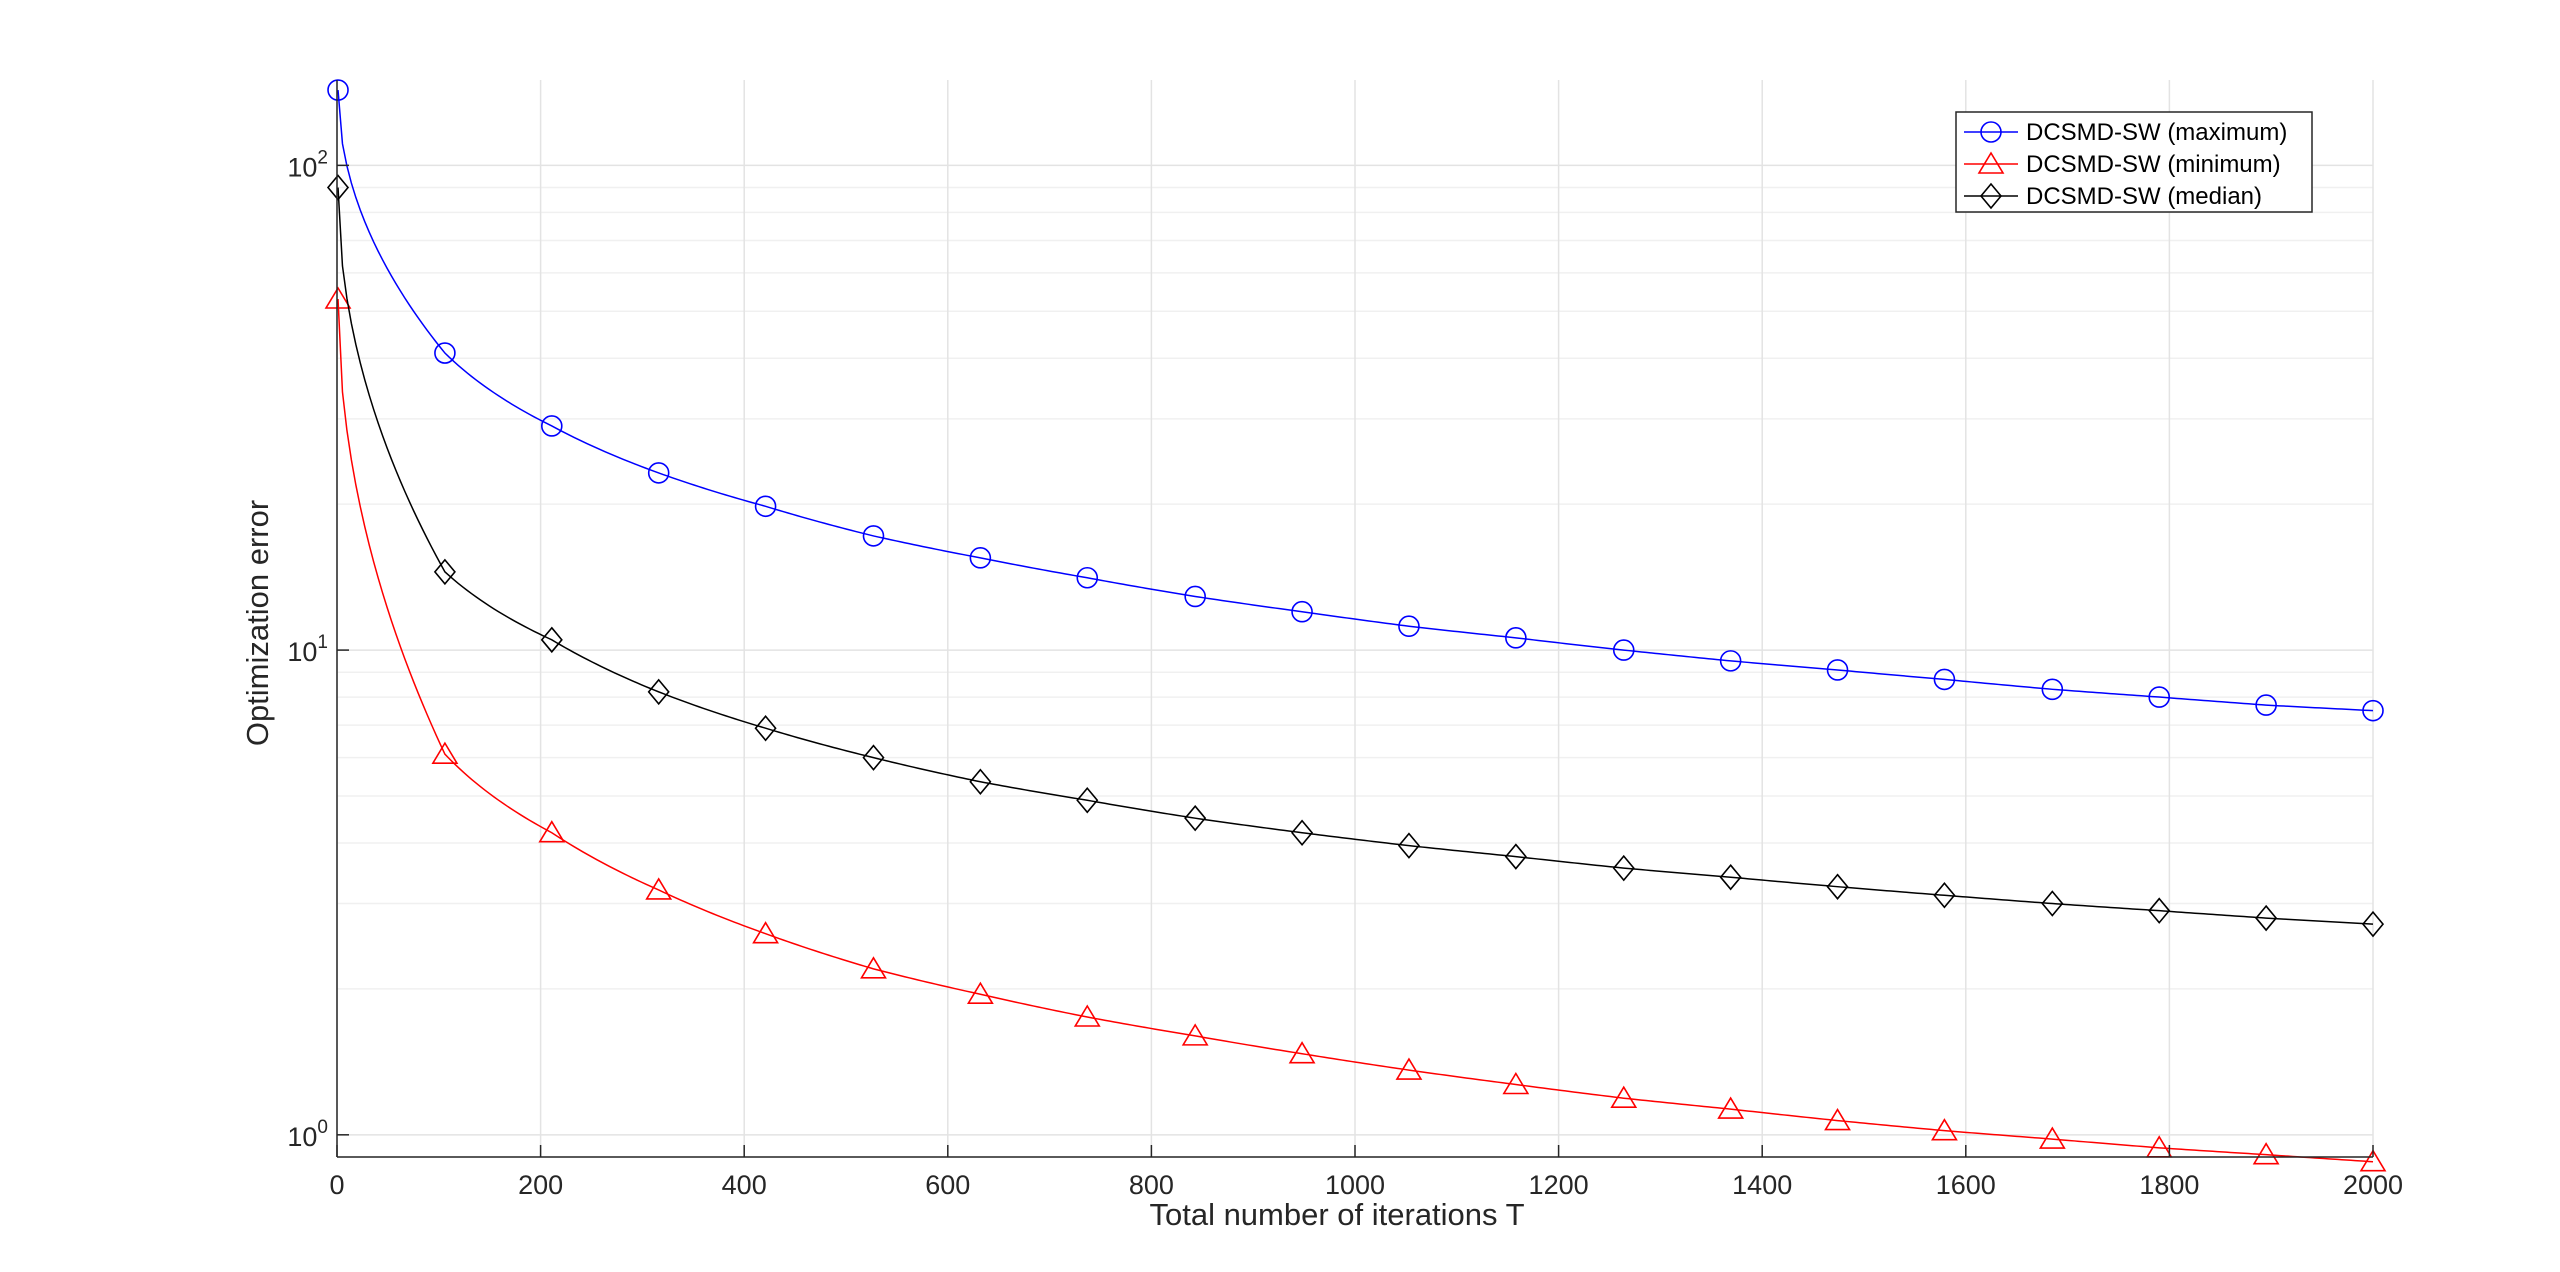  What do you see at coordinates (1559, 1185) in the screenshot?
I see `x-tick-label: 1200` at bounding box center [1559, 1185].